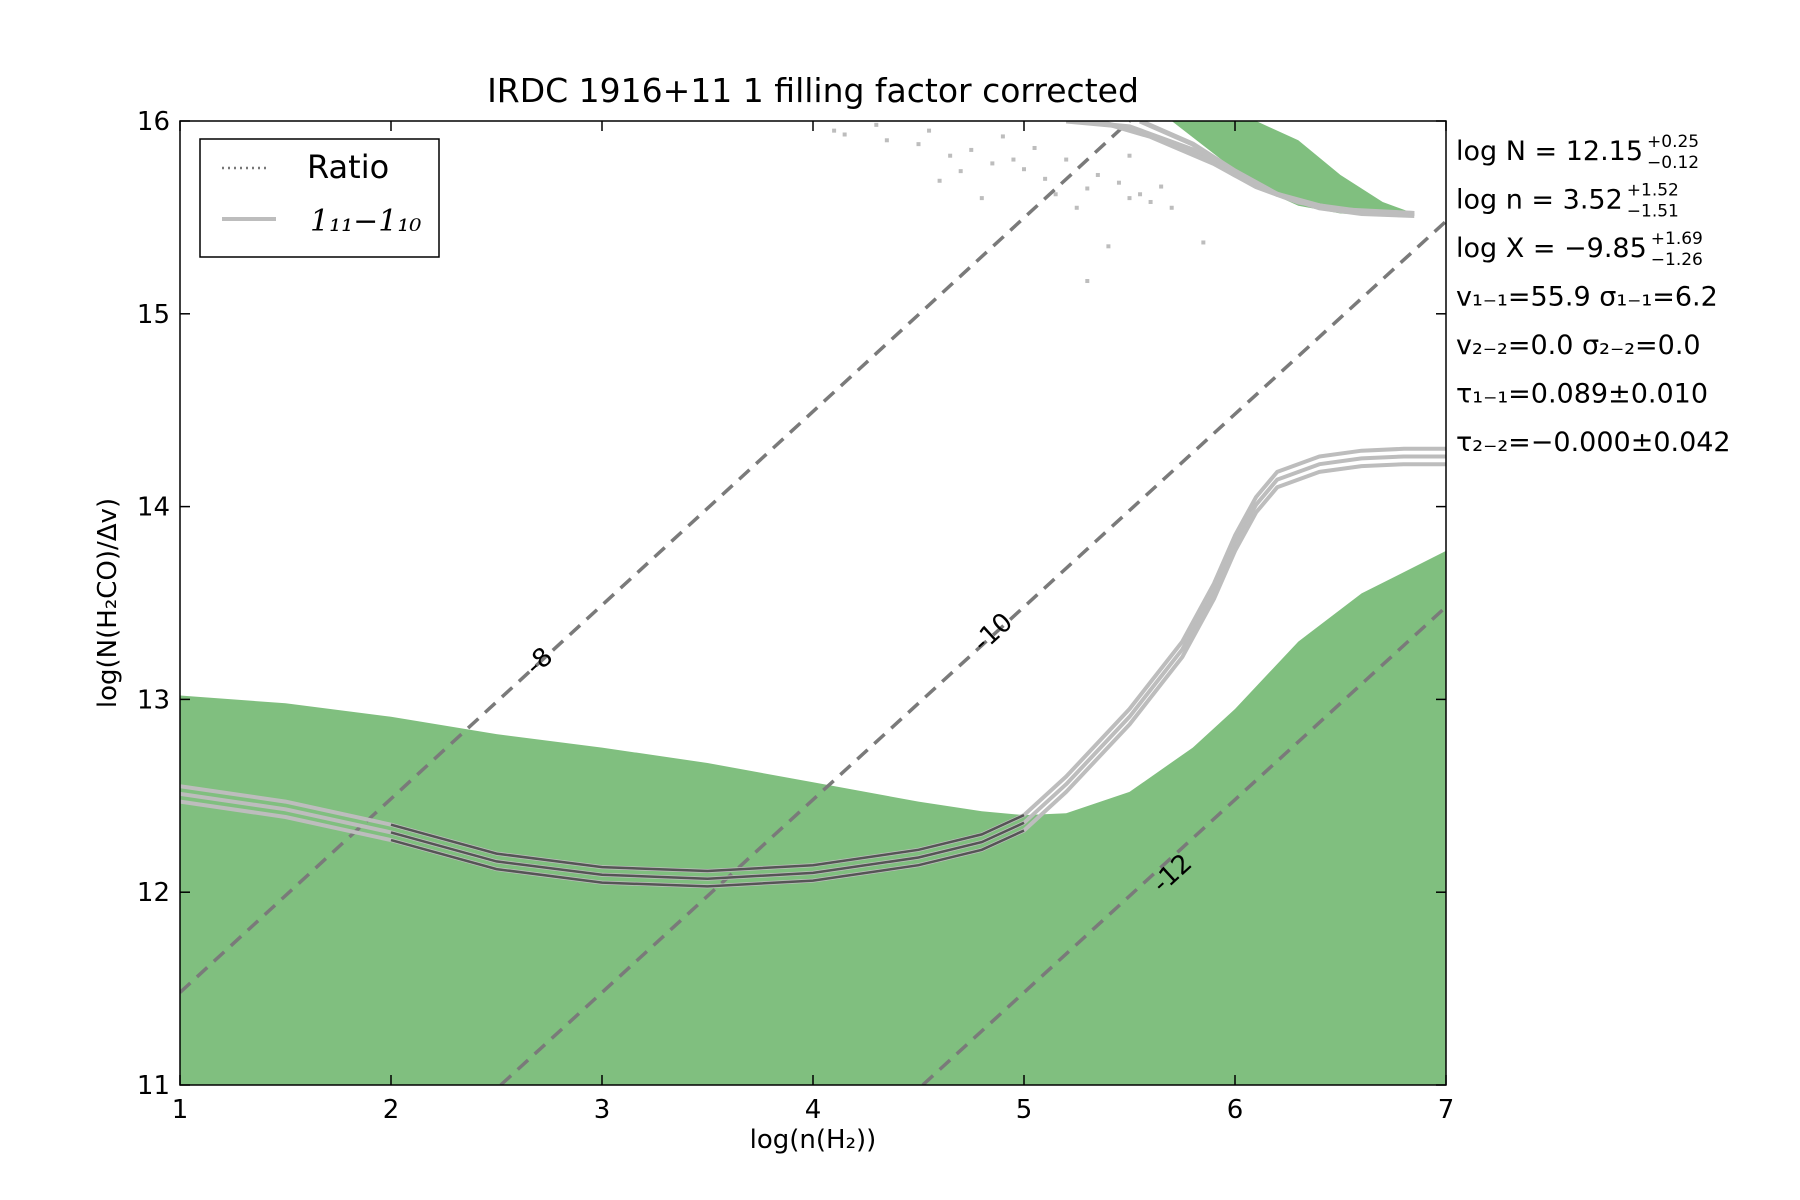 This screenshot has height=1200, width=1800. I want to click on fit-annotation: log n = 3.52, so click(1539, 200).